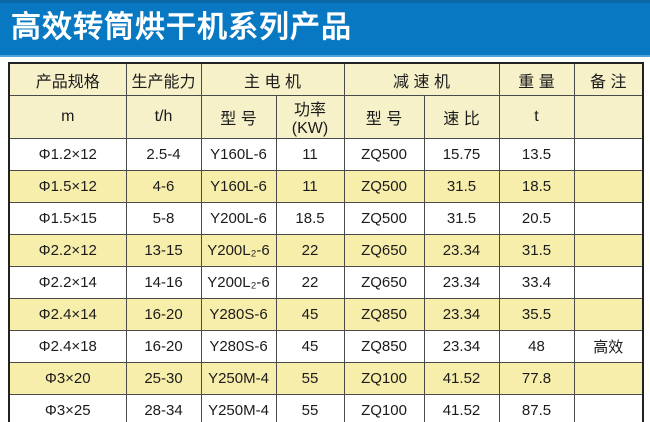  I want to click on table-row: Φ1.5×15 5-8 Y200L-6 18.5 ZQ500 31.5 20.5, so click(326, 218).